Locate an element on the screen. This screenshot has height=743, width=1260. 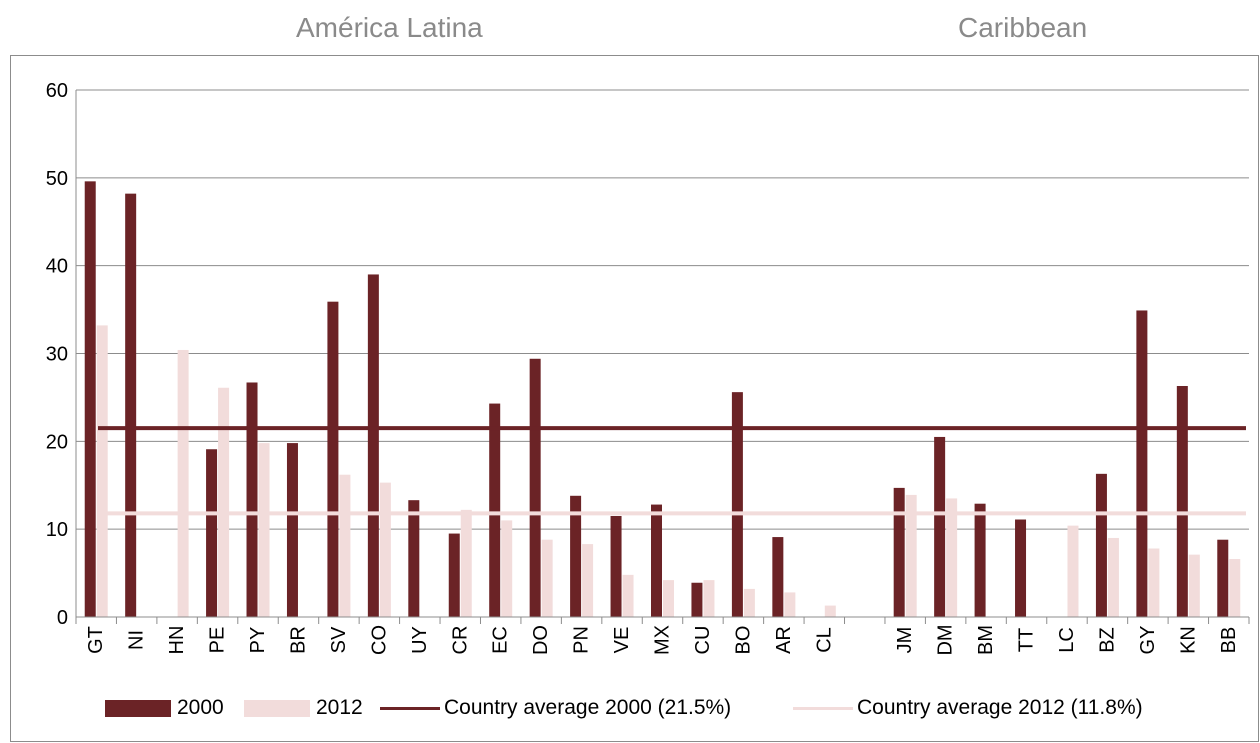
legend-swatch-avg-2012 is located at coordinates (823, 708).